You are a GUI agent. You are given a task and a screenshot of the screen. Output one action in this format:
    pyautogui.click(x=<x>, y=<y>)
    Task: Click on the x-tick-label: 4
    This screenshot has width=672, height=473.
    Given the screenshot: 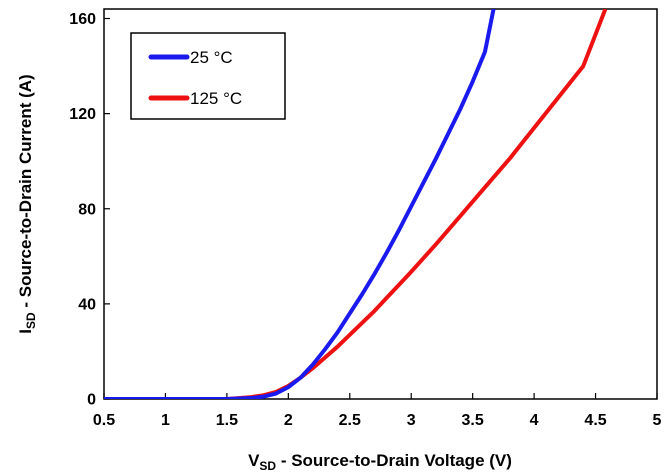 What is the action you would take?
    pyautogui.click(x=534, y=420)
    